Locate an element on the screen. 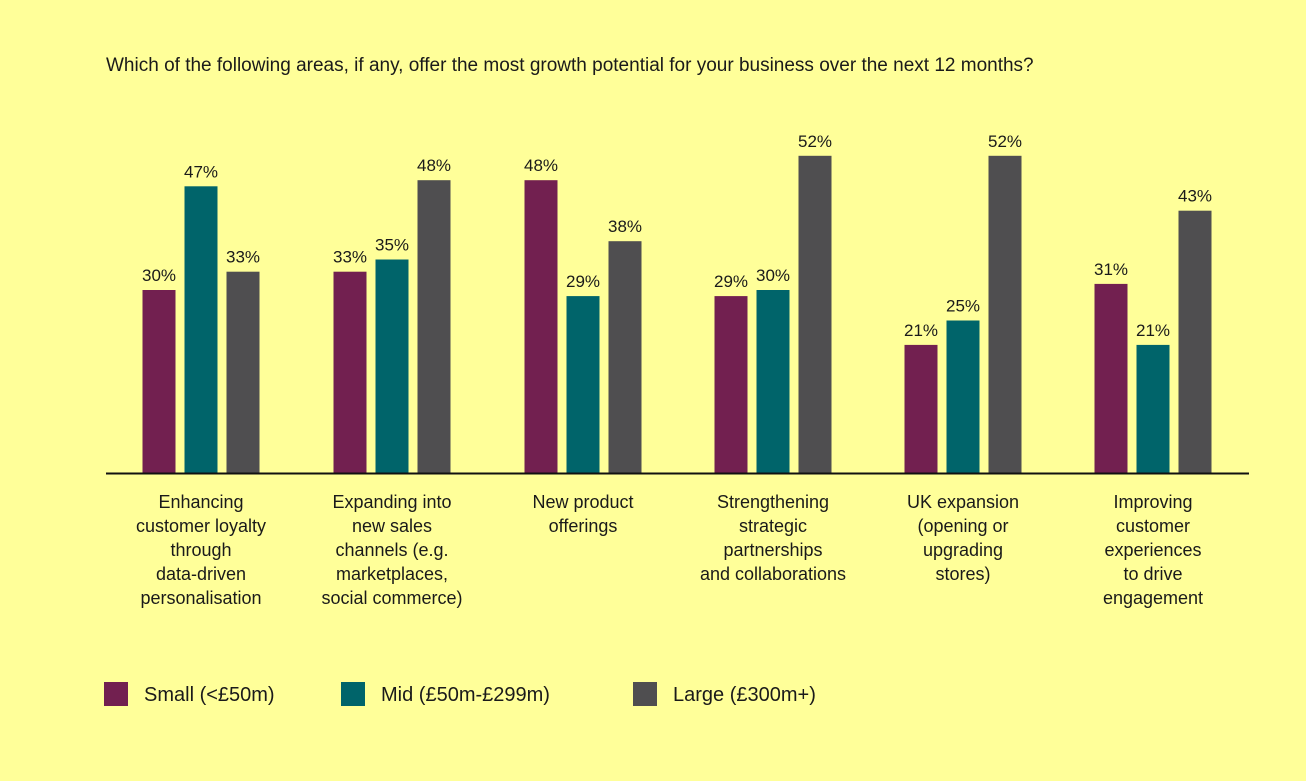 This screenshot has width=1306, height=781. legend-label: Small (<£50m) is located at coordinates (209, 695).